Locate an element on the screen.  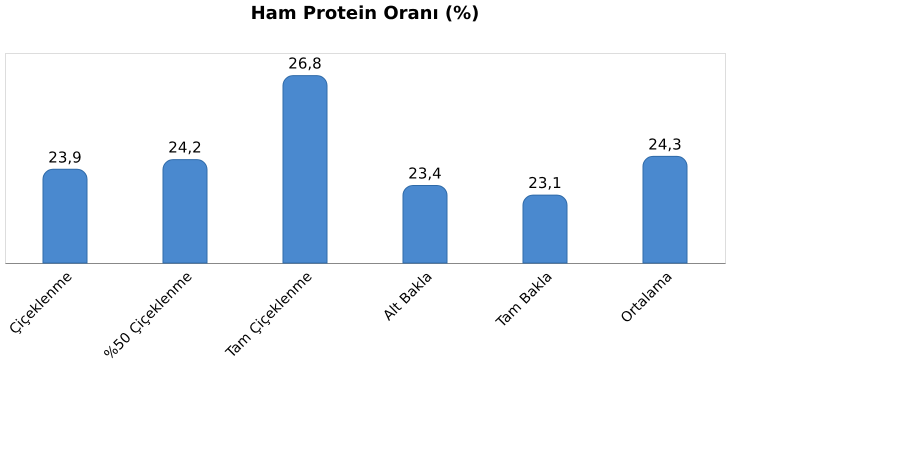
data-label: 23,1 is located at coordinates (545, 183).